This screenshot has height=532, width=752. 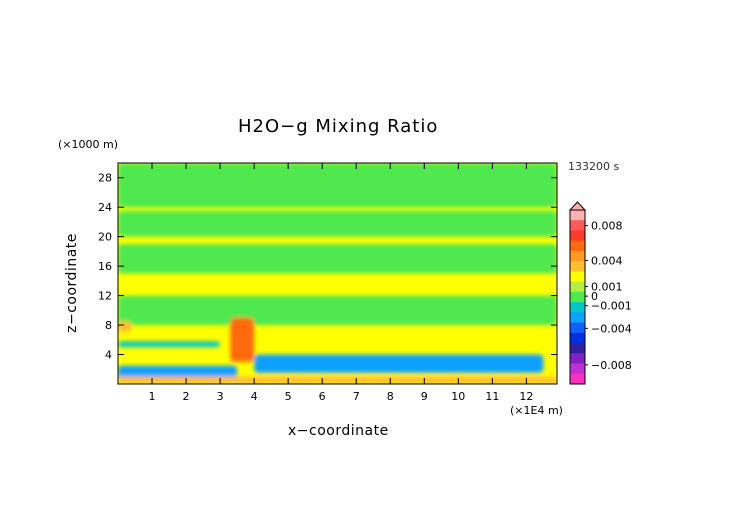 What do you see at coordinates (254, 396) in the screenshot?
I see `x-tick-label: 4` at bounding box center [254, 396].